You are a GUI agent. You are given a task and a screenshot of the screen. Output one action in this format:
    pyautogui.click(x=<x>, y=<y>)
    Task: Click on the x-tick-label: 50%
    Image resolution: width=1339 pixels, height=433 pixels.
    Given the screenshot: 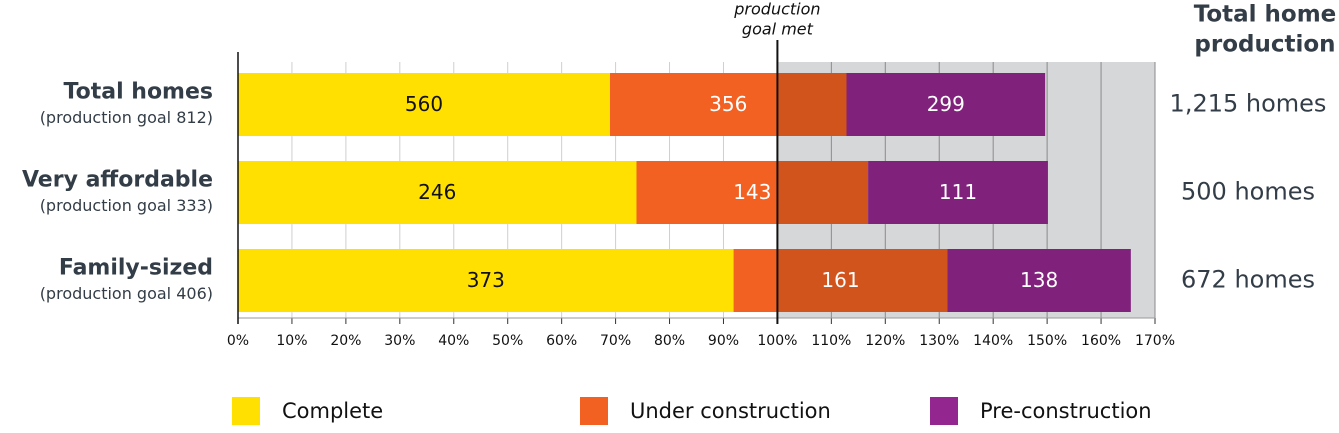 What is the action you would take?
    pyautogui.click(x=507, y=341)
    